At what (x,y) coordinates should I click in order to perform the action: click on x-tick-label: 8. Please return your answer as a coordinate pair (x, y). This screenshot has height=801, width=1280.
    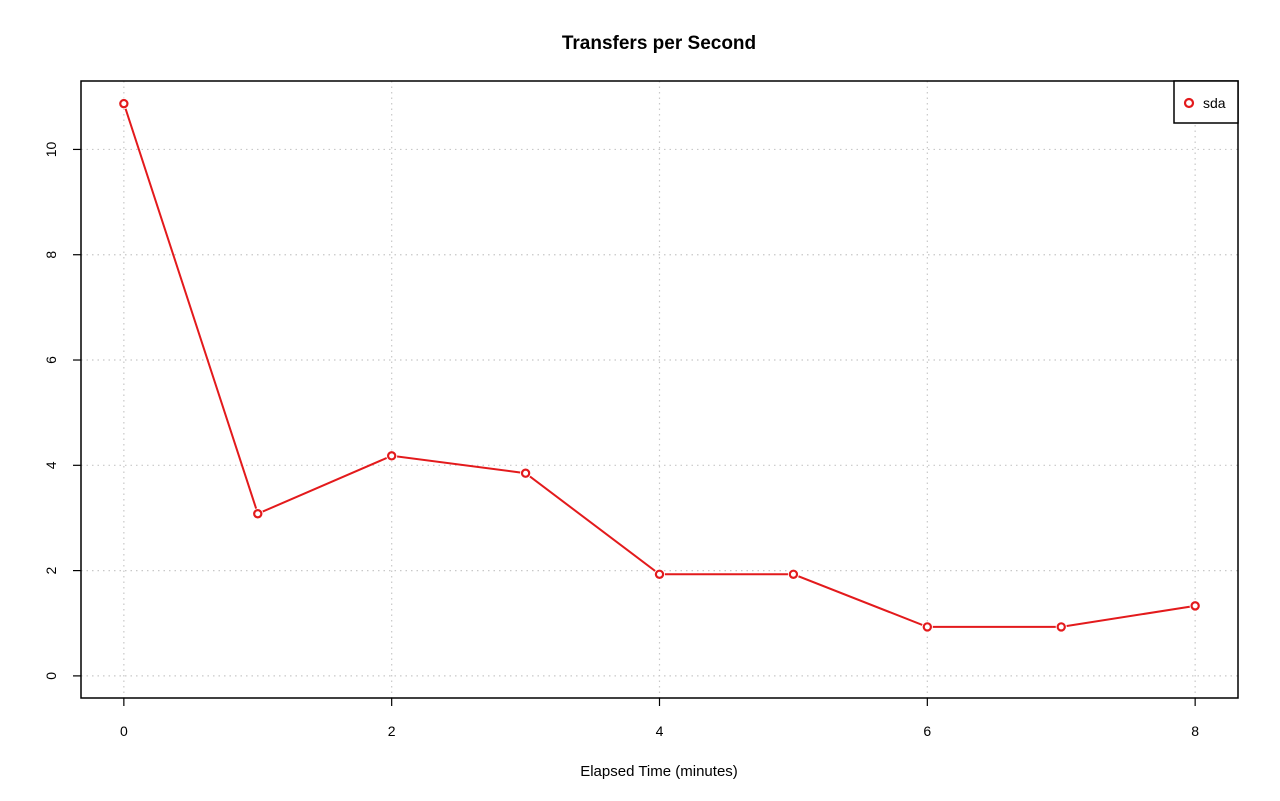
    Looking at the image, I should click on (1195, 731).